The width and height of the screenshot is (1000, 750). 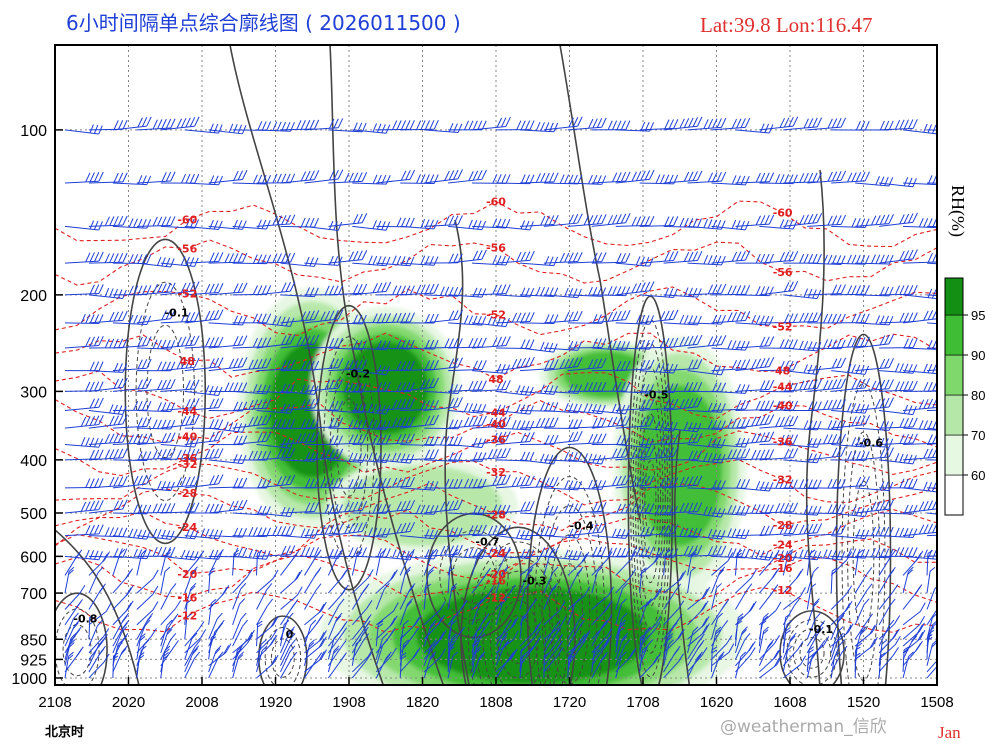 What do you see at coordinates (307, 365) in the screenshot?
I see `omega-zero-contour` at bounding box center [307, 365].